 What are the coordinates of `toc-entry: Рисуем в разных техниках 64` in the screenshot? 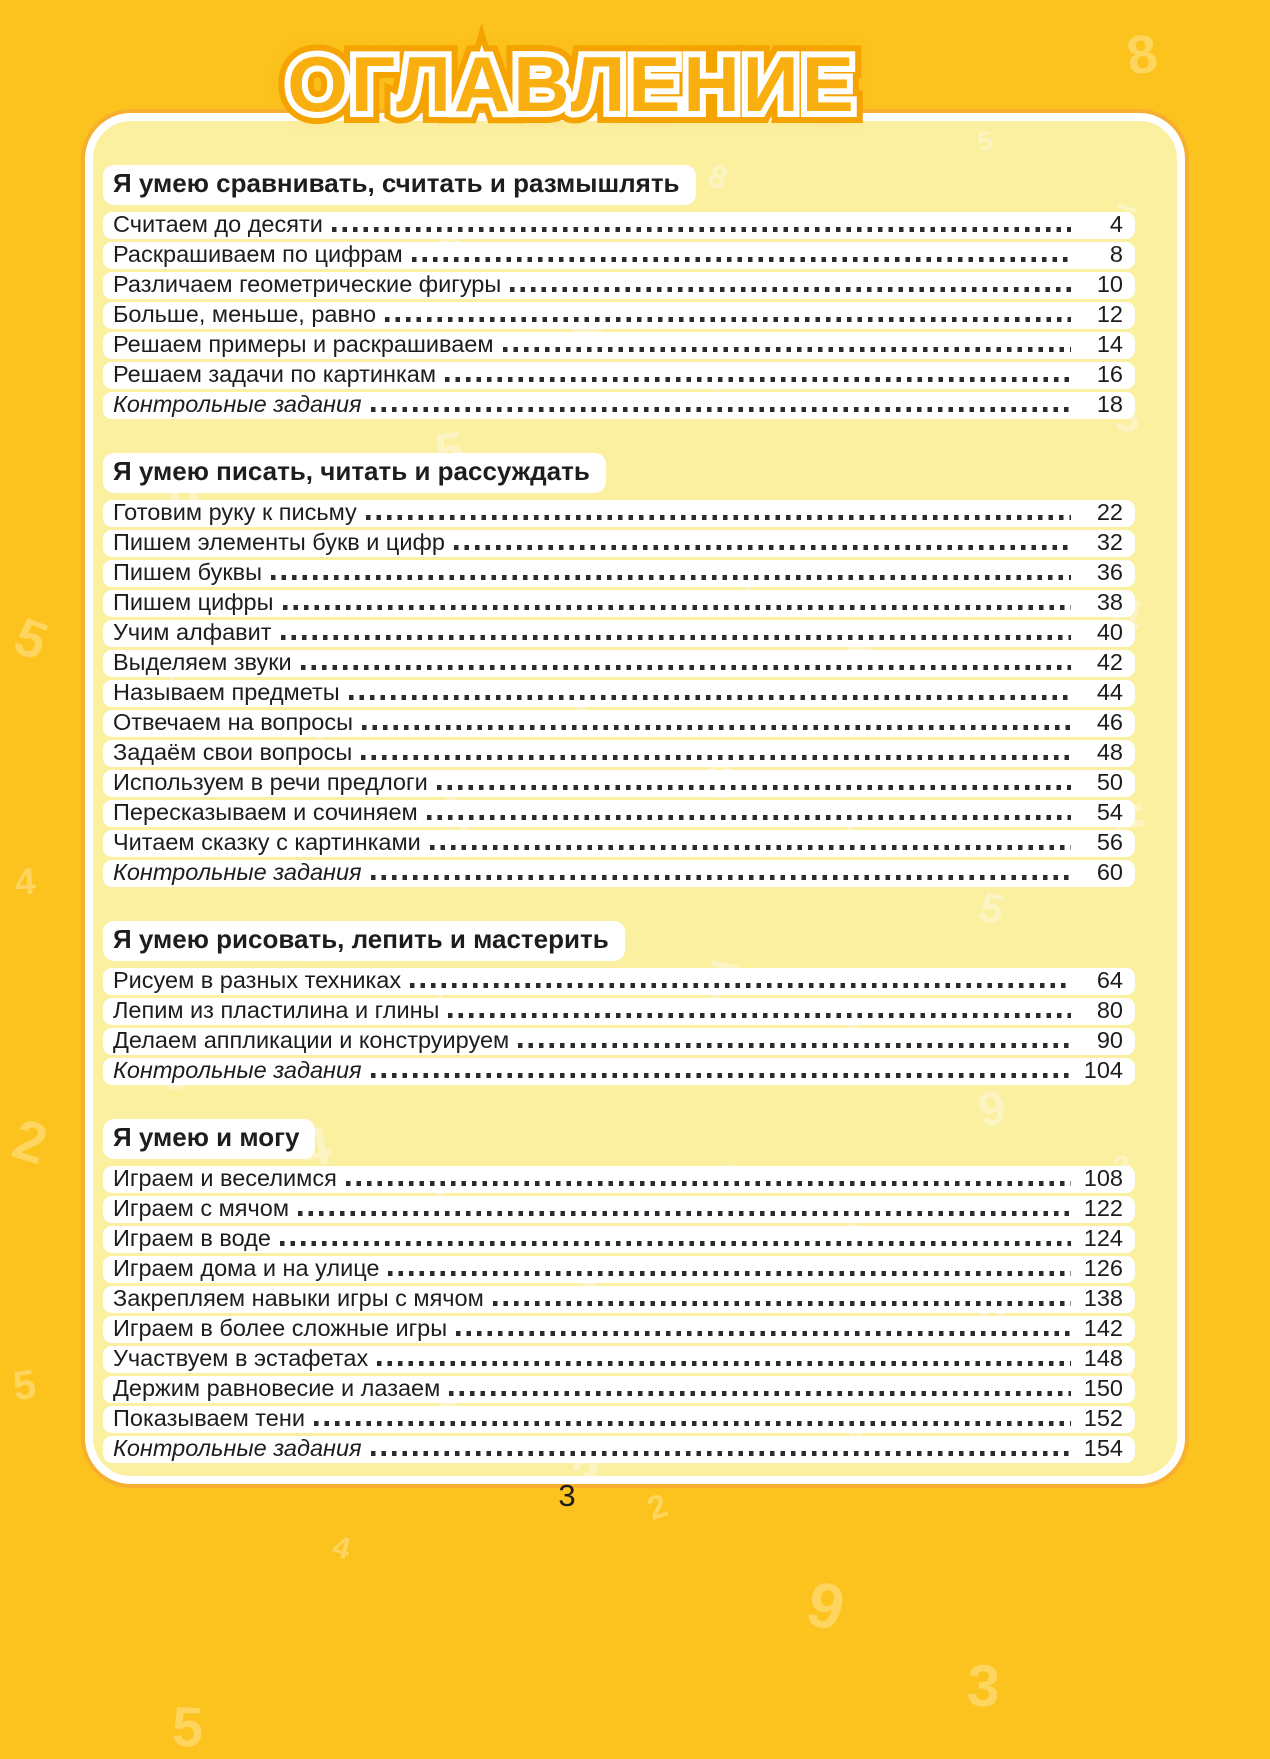 It's located at (619, 980).